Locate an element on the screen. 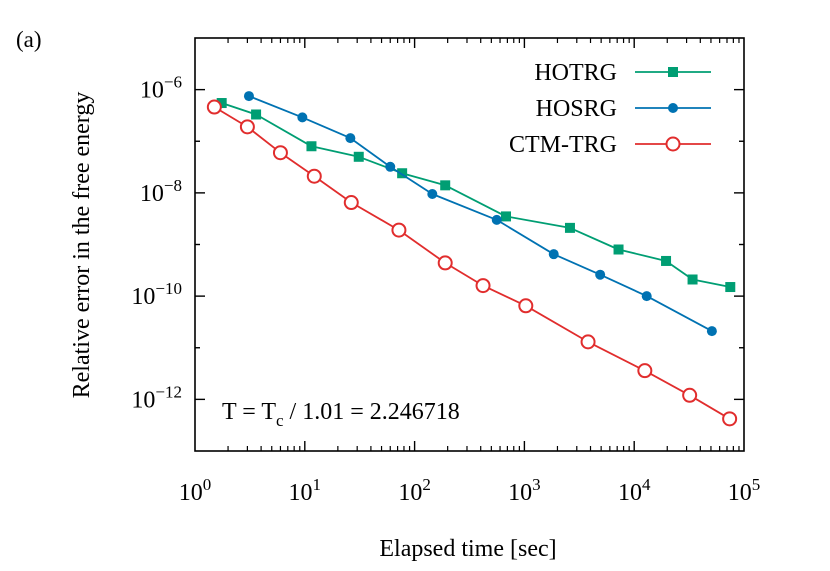  y-tick-label: 10⁻⁶ is located at coordinates (161, 88).